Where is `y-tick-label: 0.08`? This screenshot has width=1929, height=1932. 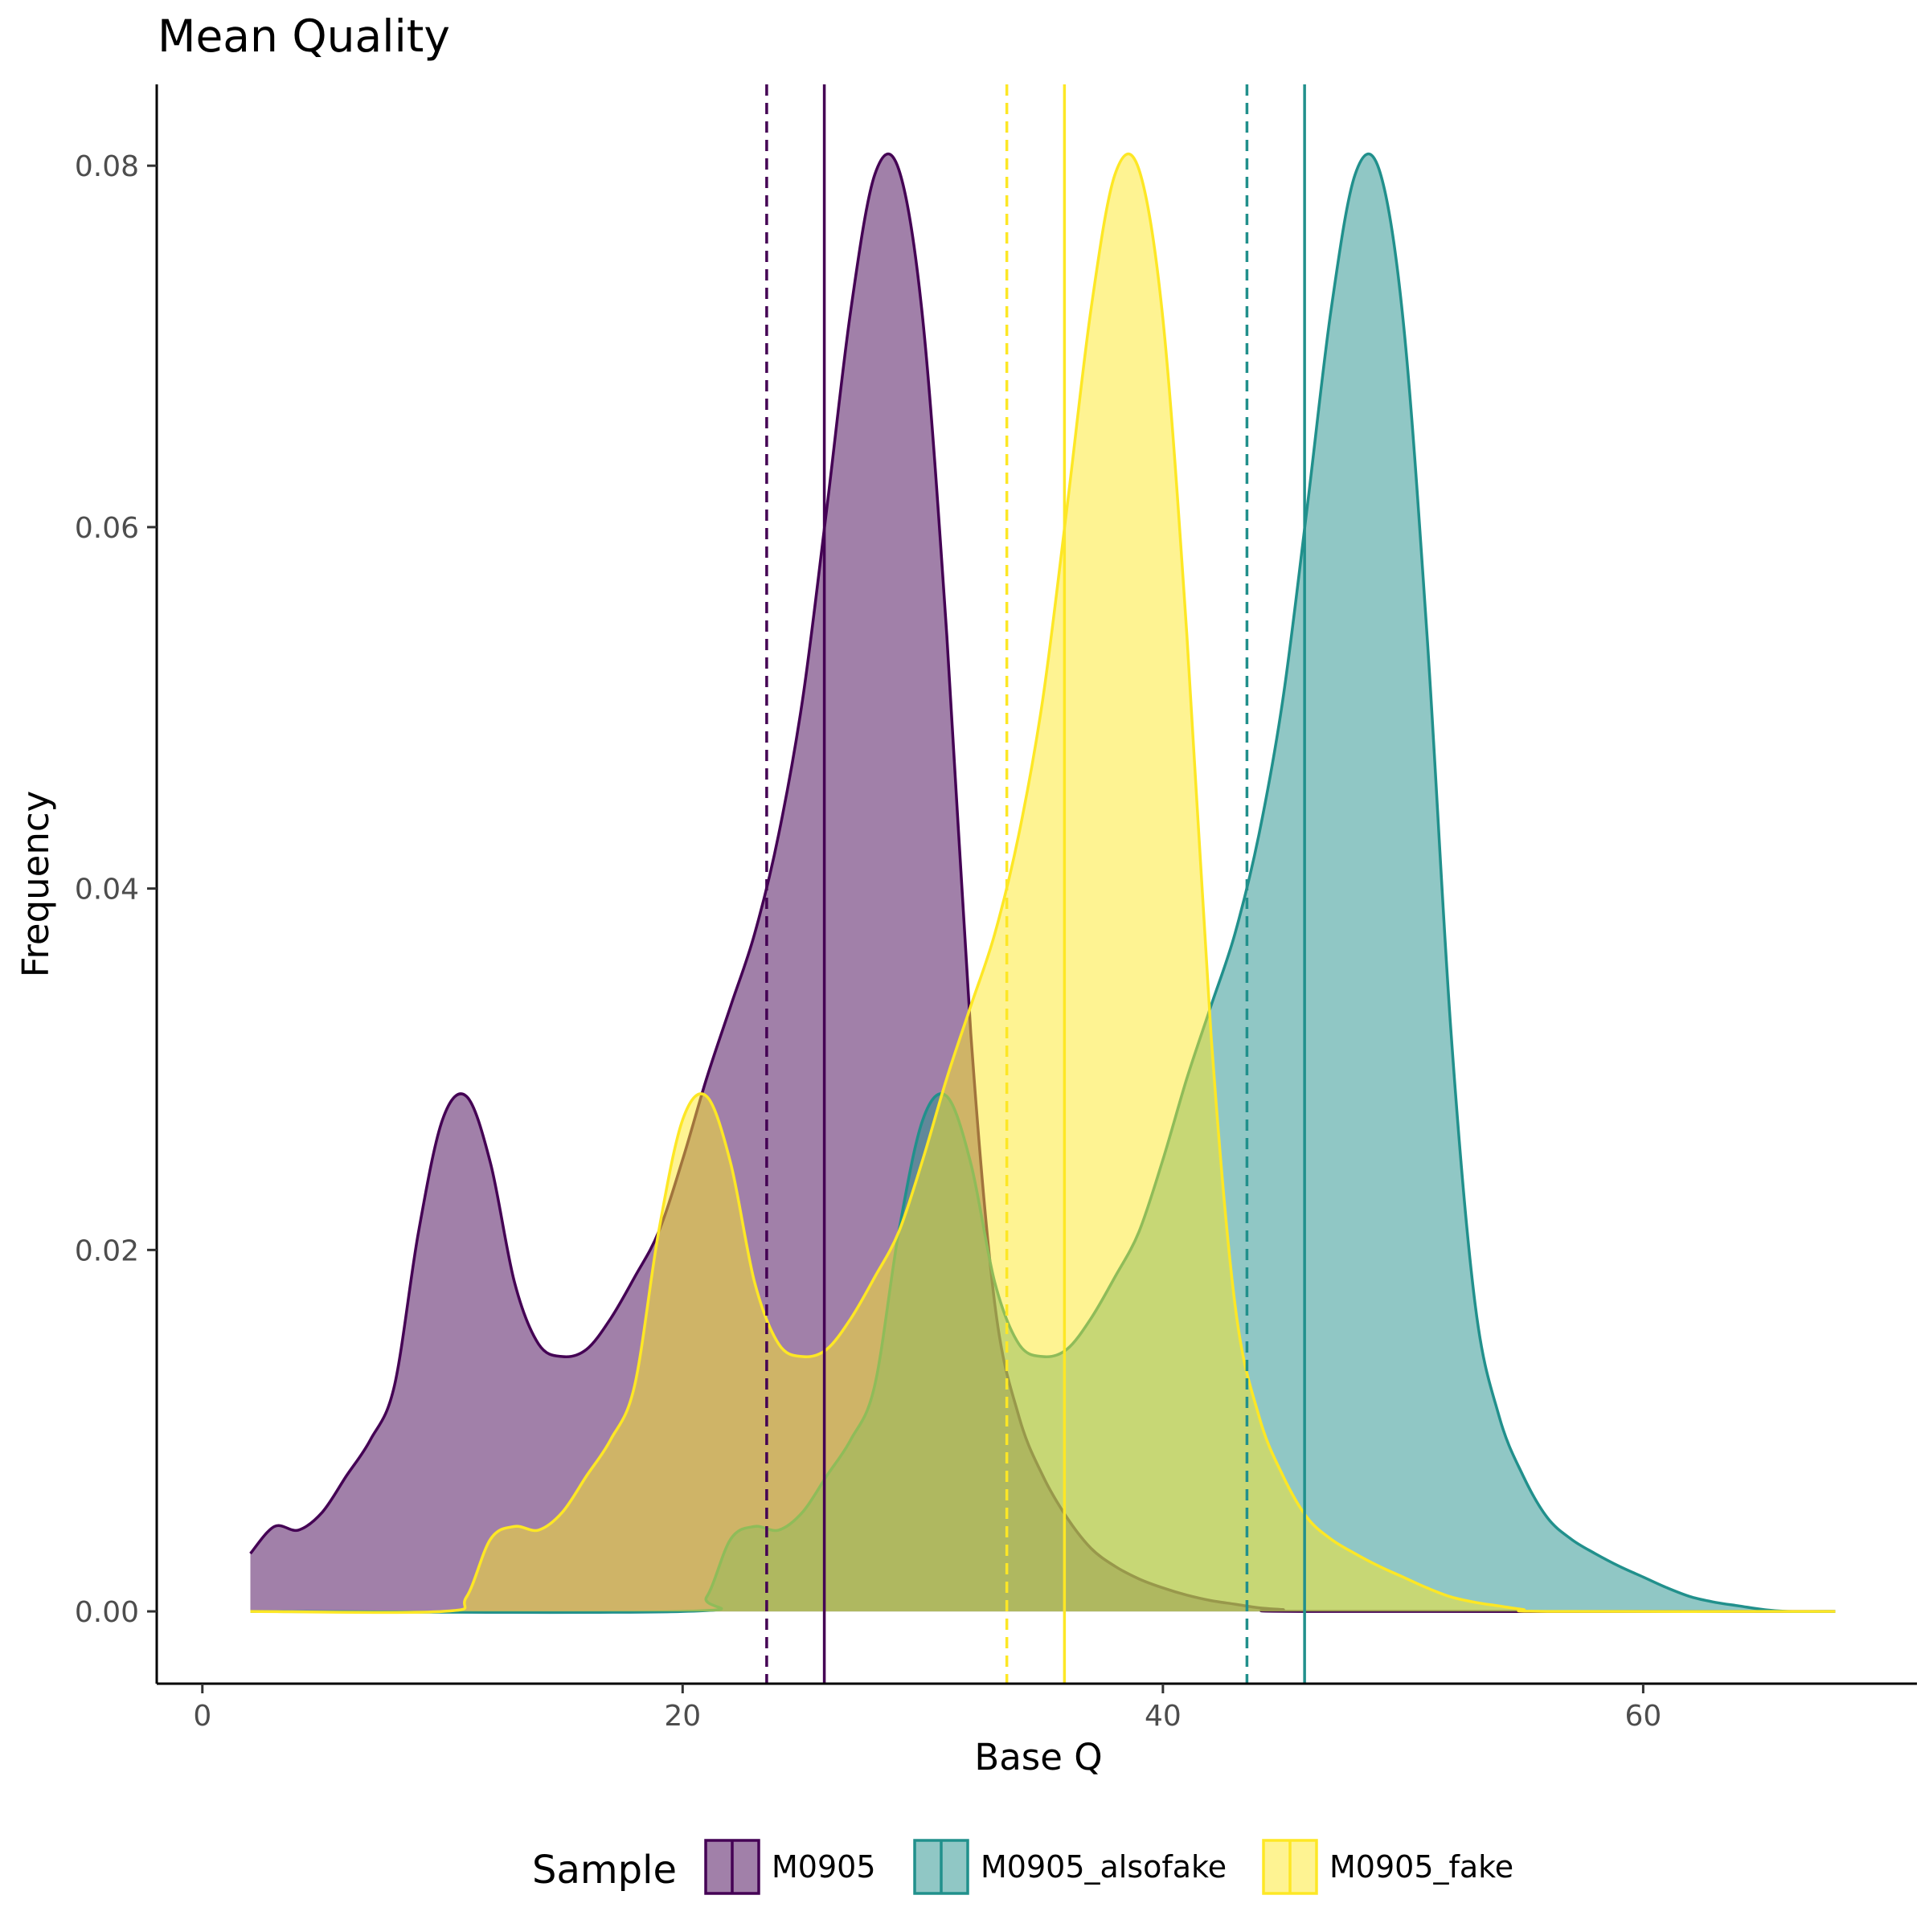
y-tick-label: 0.08 is located at coordinates (107, 166).